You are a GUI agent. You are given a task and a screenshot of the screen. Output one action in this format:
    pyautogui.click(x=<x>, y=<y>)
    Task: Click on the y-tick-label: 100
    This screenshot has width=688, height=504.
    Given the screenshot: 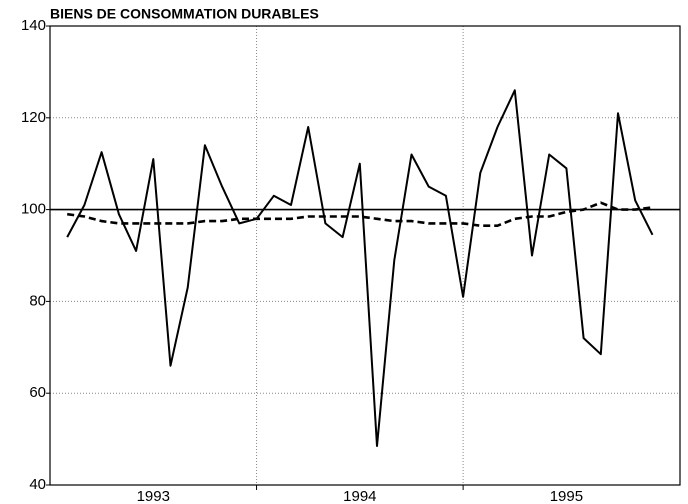 What is the action you would take?
    pyautogui.click(x=33, y=209)
    